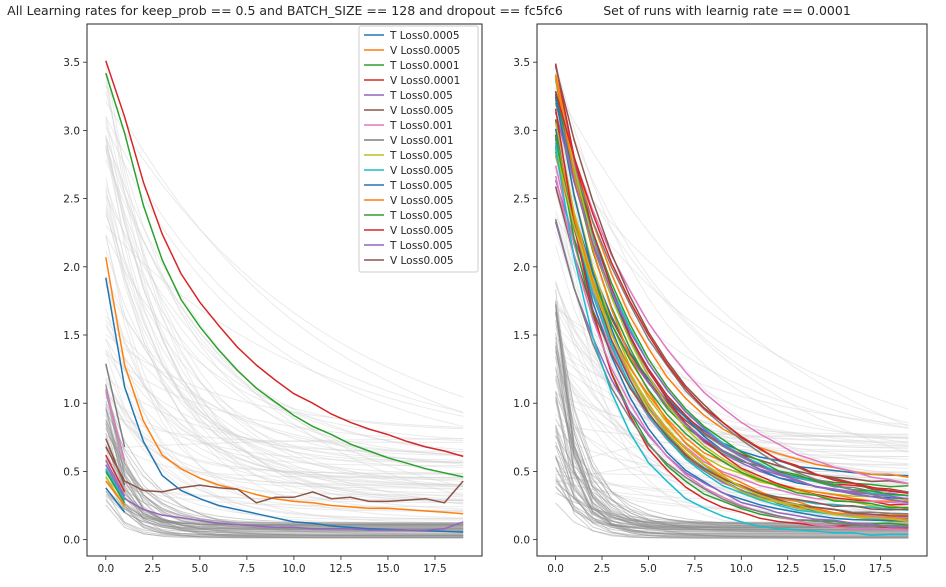 This screenshot has width=946, height=587. What do you see at coordinates (521, 131) in the screenshot?
I see `y-tick-label: 3.0` at bounding box center [521, 131].